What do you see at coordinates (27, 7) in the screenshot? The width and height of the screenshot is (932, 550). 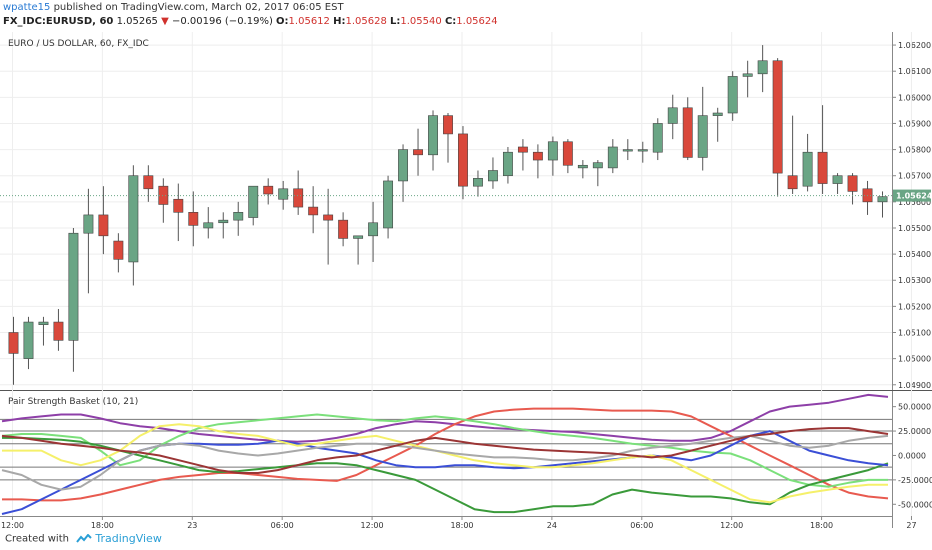 I see `author-link: wpatte15` at bounding box center [27, 7].